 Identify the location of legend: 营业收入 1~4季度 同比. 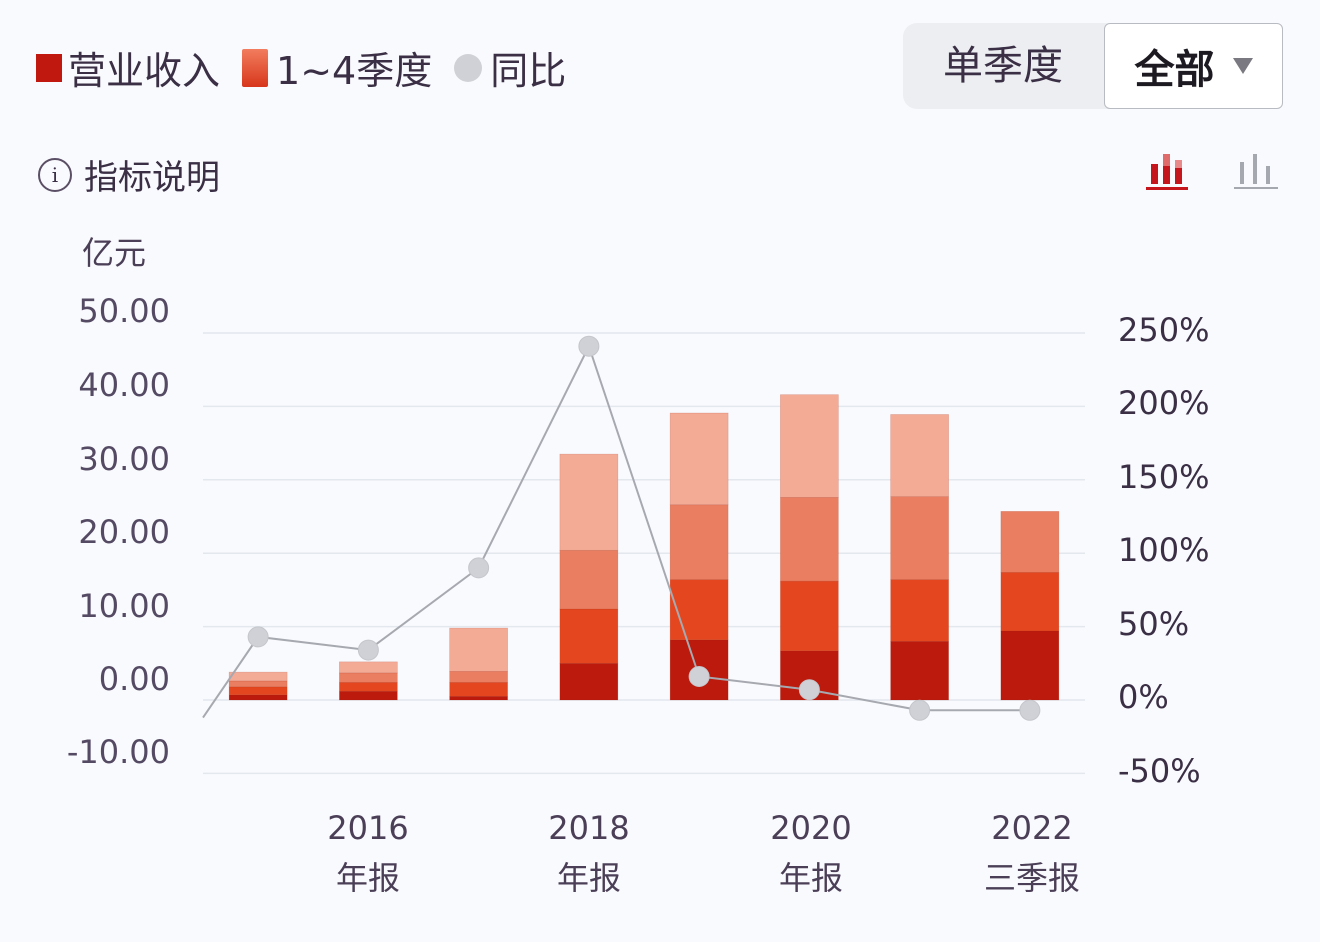
(312, 67).